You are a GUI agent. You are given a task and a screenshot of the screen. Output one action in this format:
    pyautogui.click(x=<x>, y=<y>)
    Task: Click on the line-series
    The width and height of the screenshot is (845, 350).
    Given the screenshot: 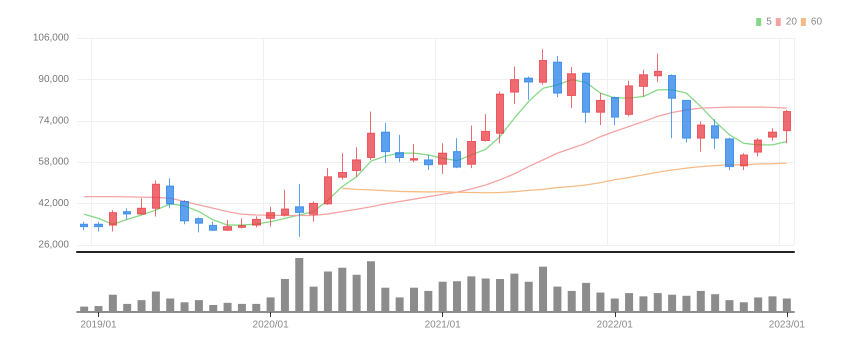 What is the action you would take?
    pyautogui.click(x=565, y=178)
    